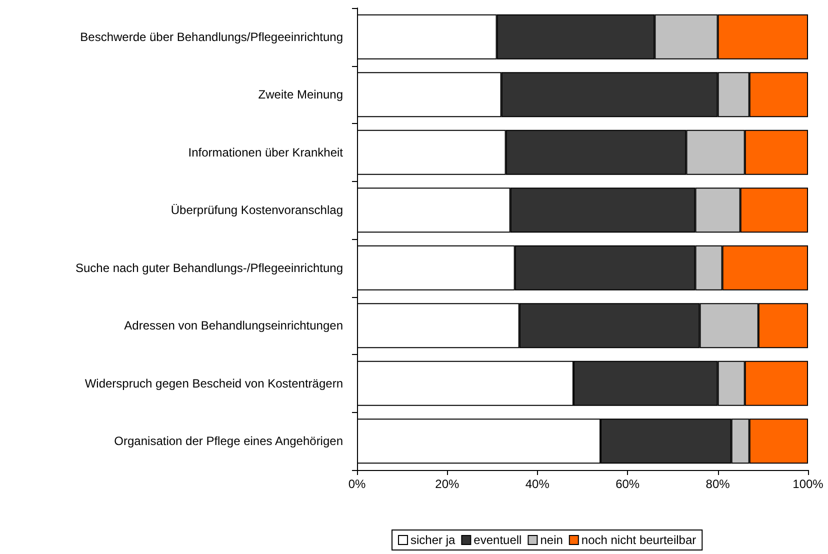 Image resolution: width=828 pixels, height=554 pixels. Describe the element at coordinates (256, 210) in the screenshot. I see `y-tick-label: Überprüfung Kostenvoranschlag` at that location.